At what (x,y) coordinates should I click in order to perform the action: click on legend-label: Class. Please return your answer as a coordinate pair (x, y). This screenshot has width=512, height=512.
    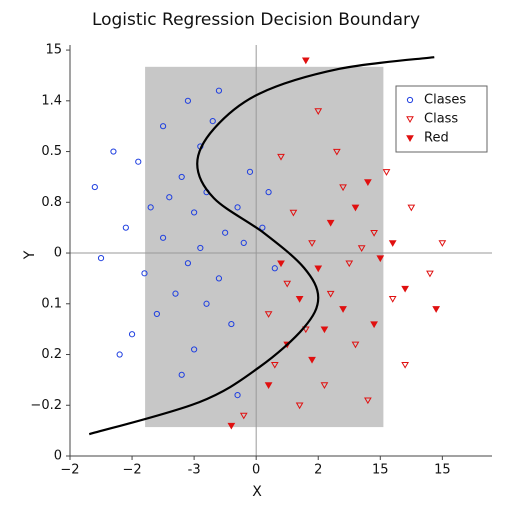
    Looking at the image, I should click on (441, 119).